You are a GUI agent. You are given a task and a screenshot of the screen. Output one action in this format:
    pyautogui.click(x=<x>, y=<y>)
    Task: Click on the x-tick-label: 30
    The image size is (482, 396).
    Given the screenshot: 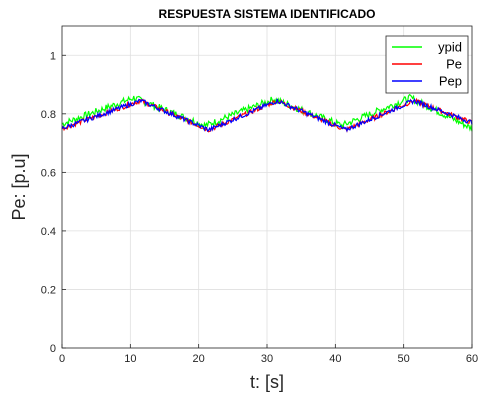 What is the action you would take?
    pyautogui.click(x=267, y=359)
    